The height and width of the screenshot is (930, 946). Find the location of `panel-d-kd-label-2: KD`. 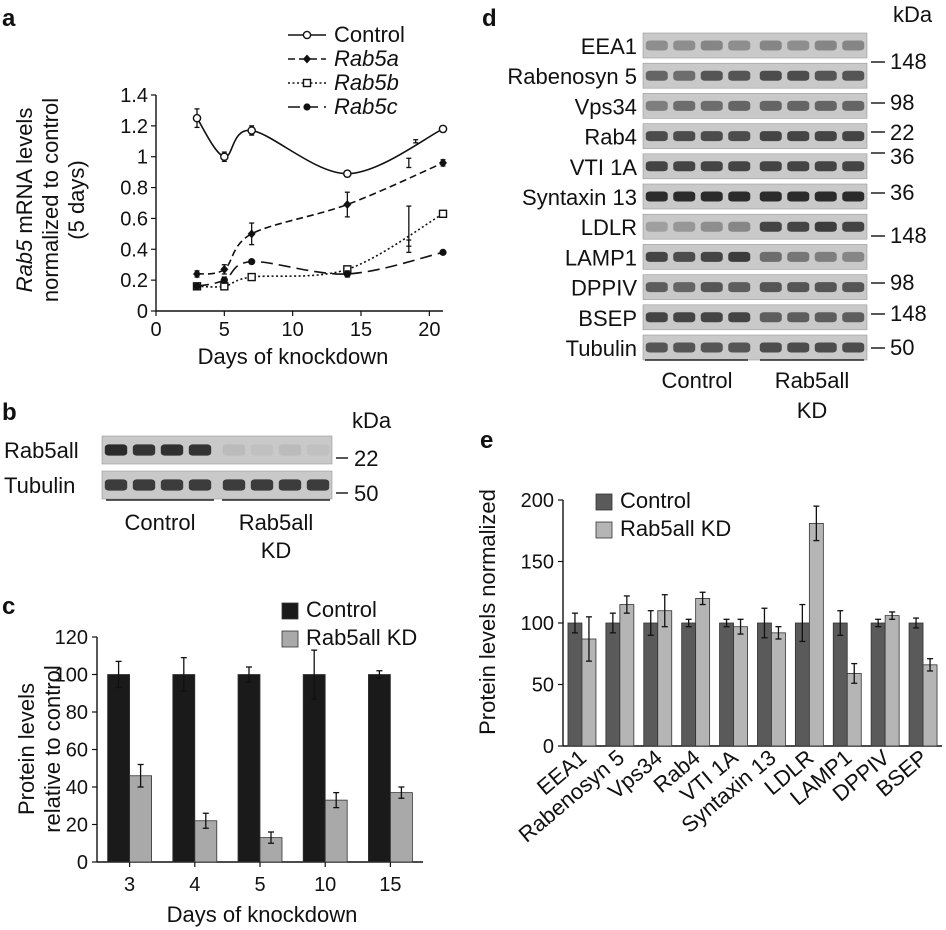

panel-d-kd-label-2: KD is located at coordinates (812, 410).